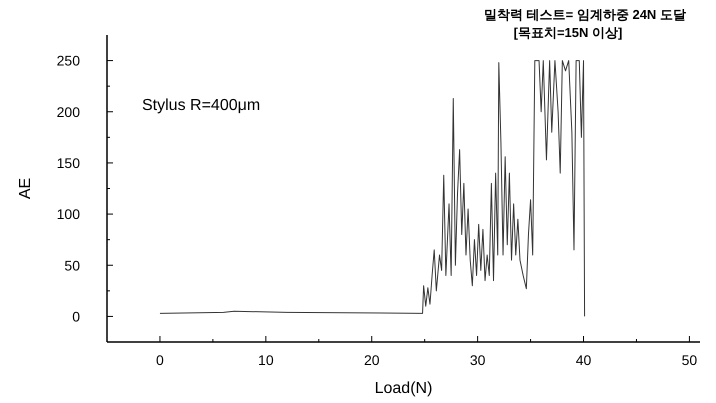 This screenshot has width=716, height=403. What do you see at coordinates (76, 316) in the screenshot?
I see `y-tick-label: 0` at bounding box center [76, 316].